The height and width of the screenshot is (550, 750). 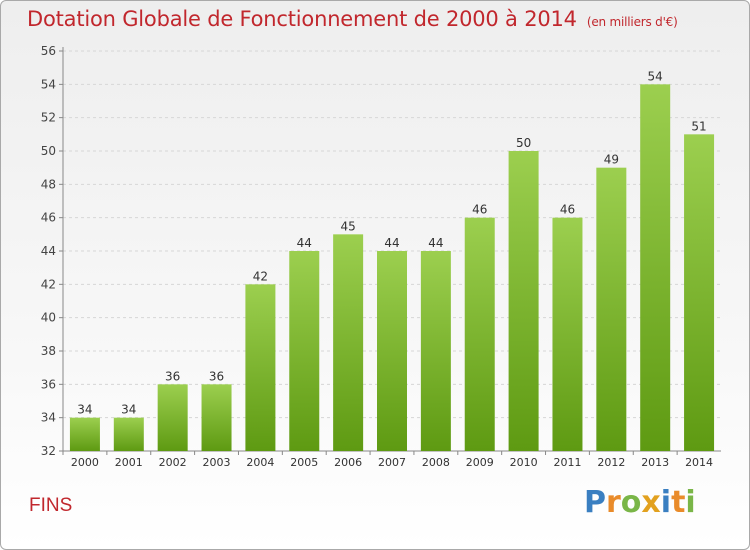 I want to click on data-label: 50, so click(x=523, y=143).